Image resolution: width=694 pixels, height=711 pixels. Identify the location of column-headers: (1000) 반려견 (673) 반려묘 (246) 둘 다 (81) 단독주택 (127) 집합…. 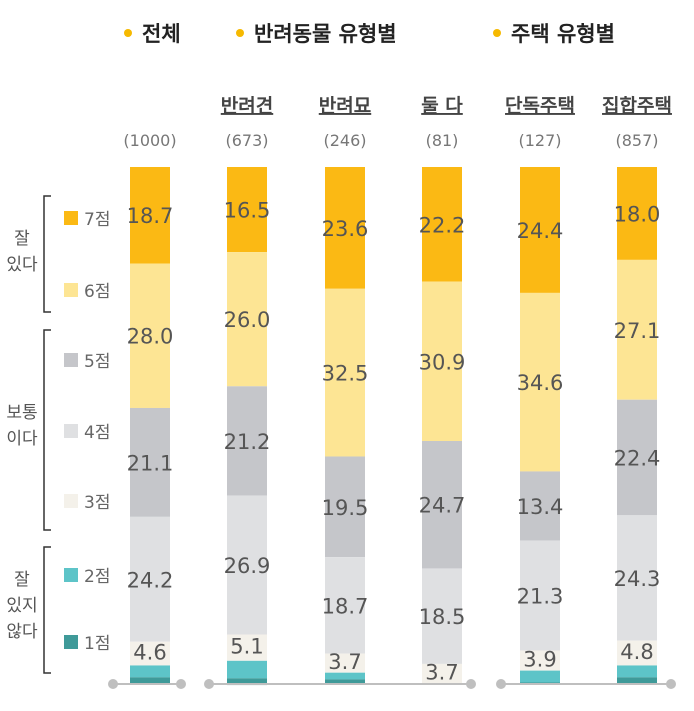
(397, 122).